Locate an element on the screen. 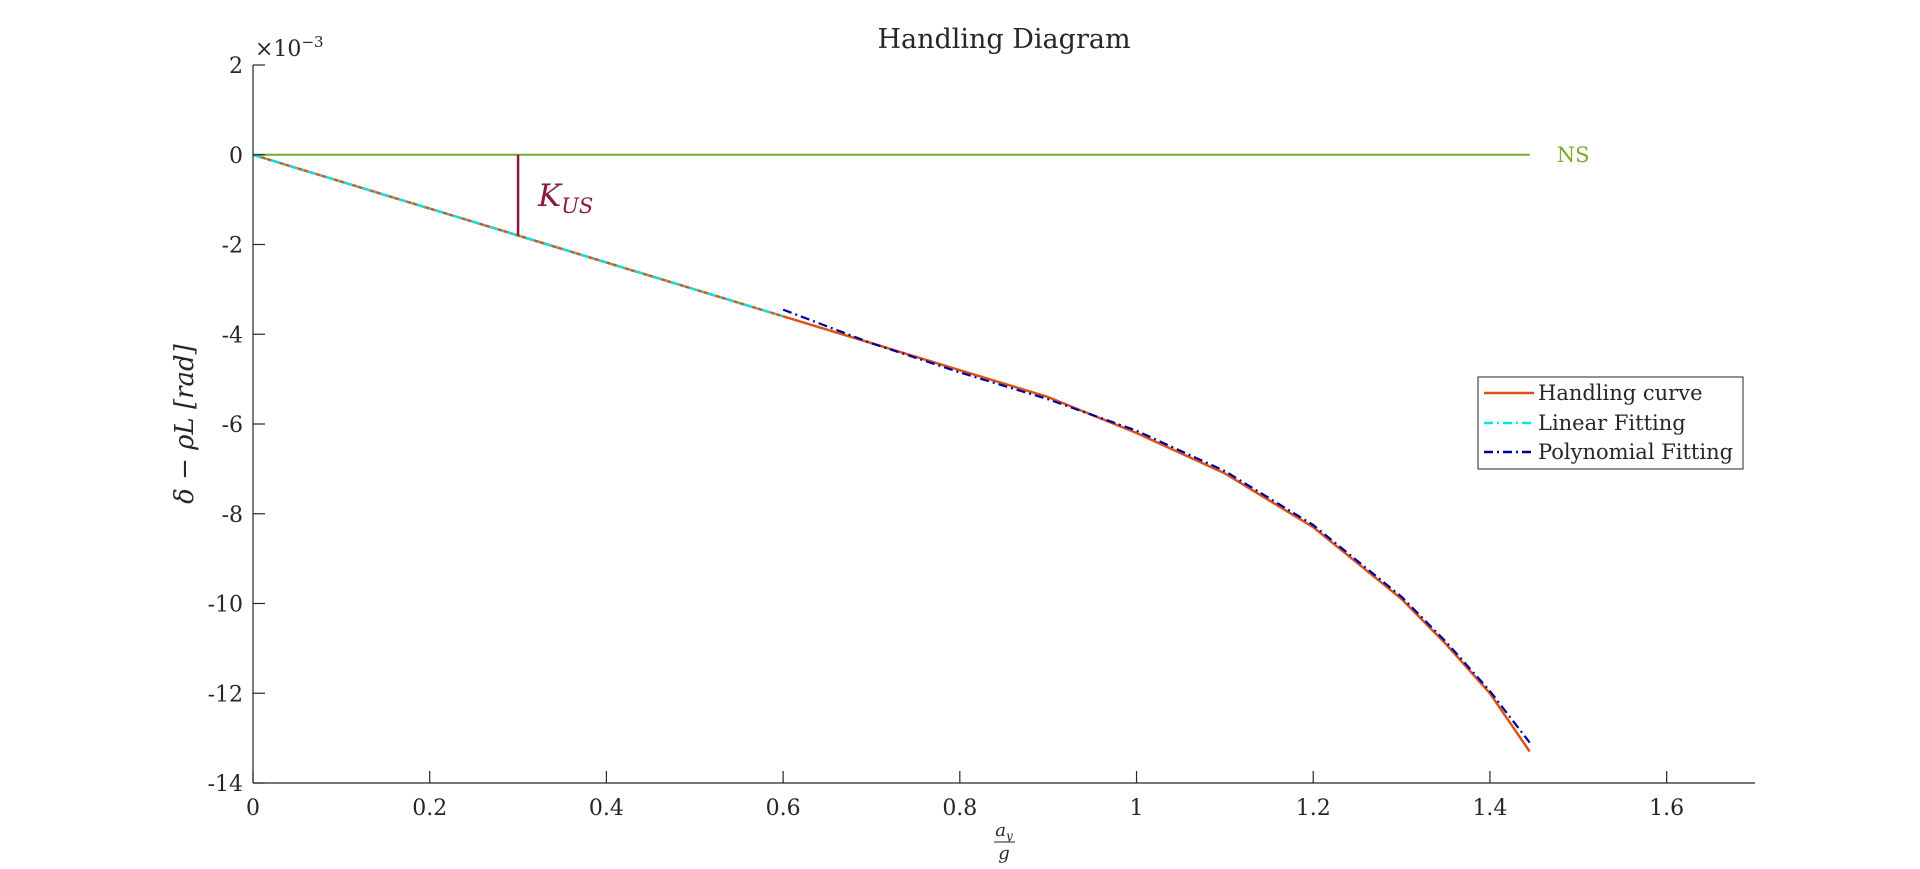 The image size is (1920, 869). y-tick-label: -10 is located at coordinates (225, 605).